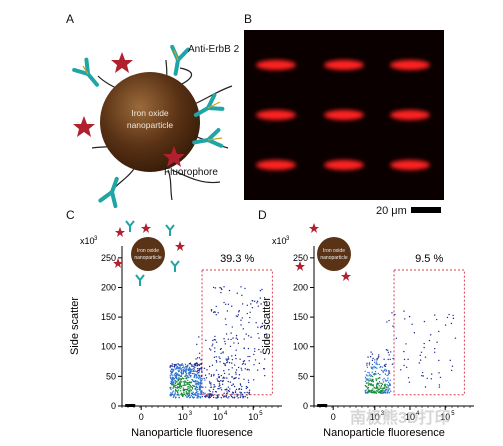 This screenshot has height=446, width=503. Describe the element at coordinates (400, 418) in the screenshot. I see `watermark-text: 南极熊3D打印` at that location.